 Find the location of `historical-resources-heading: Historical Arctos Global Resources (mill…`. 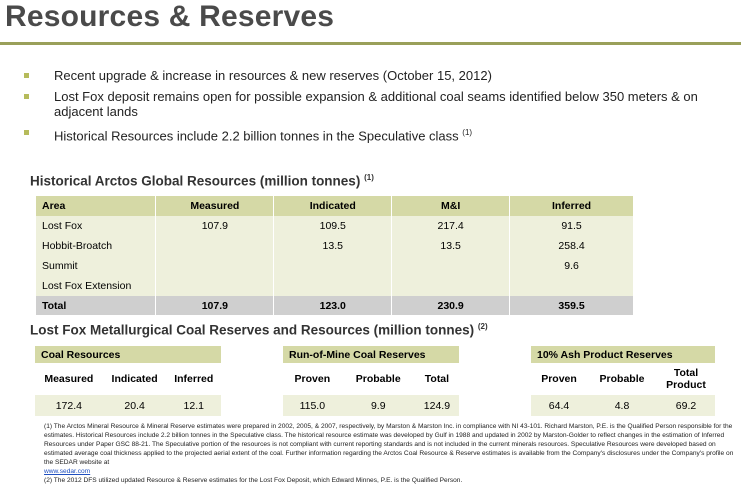

historical-resources-heading: Historical Arctos Global Resources (mill… is located at coordinates (202, 181).